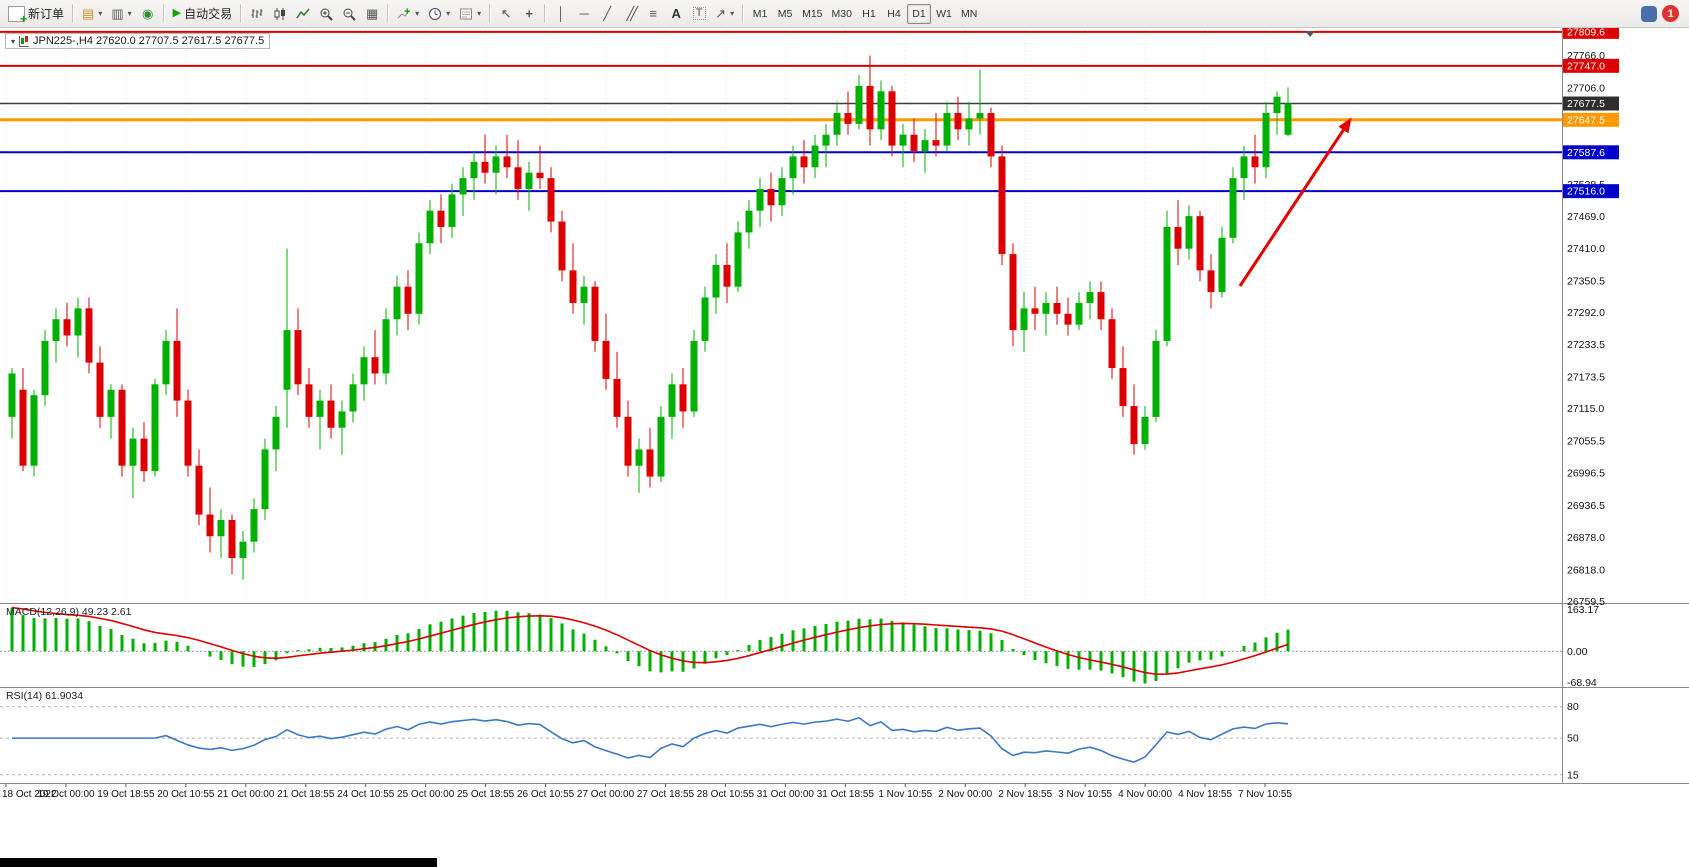 The width and height of the screenshot is (1689, 867). Describe the element at coordinates (24, 41) in the screenshot. I see `chart-icon` at that location.